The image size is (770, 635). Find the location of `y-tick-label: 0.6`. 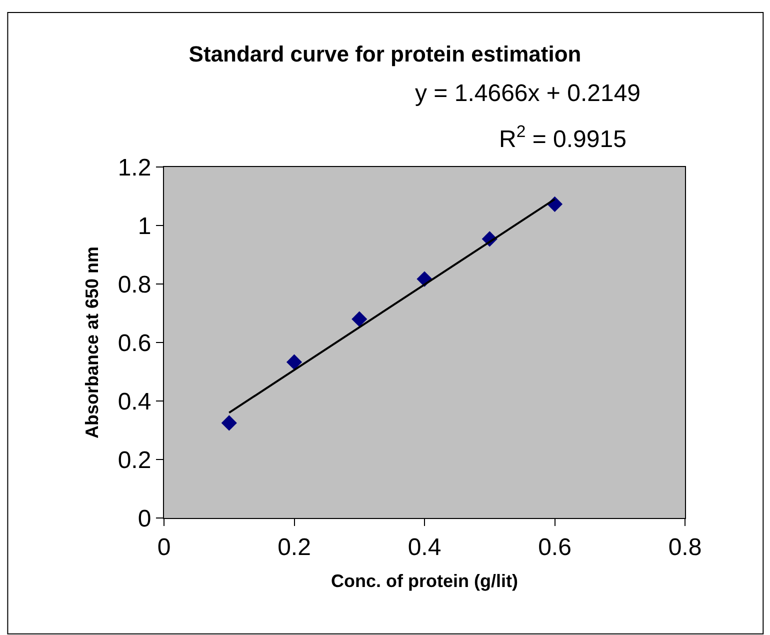

y-tick-label: 0.6 is located at coordinates (135, 343).